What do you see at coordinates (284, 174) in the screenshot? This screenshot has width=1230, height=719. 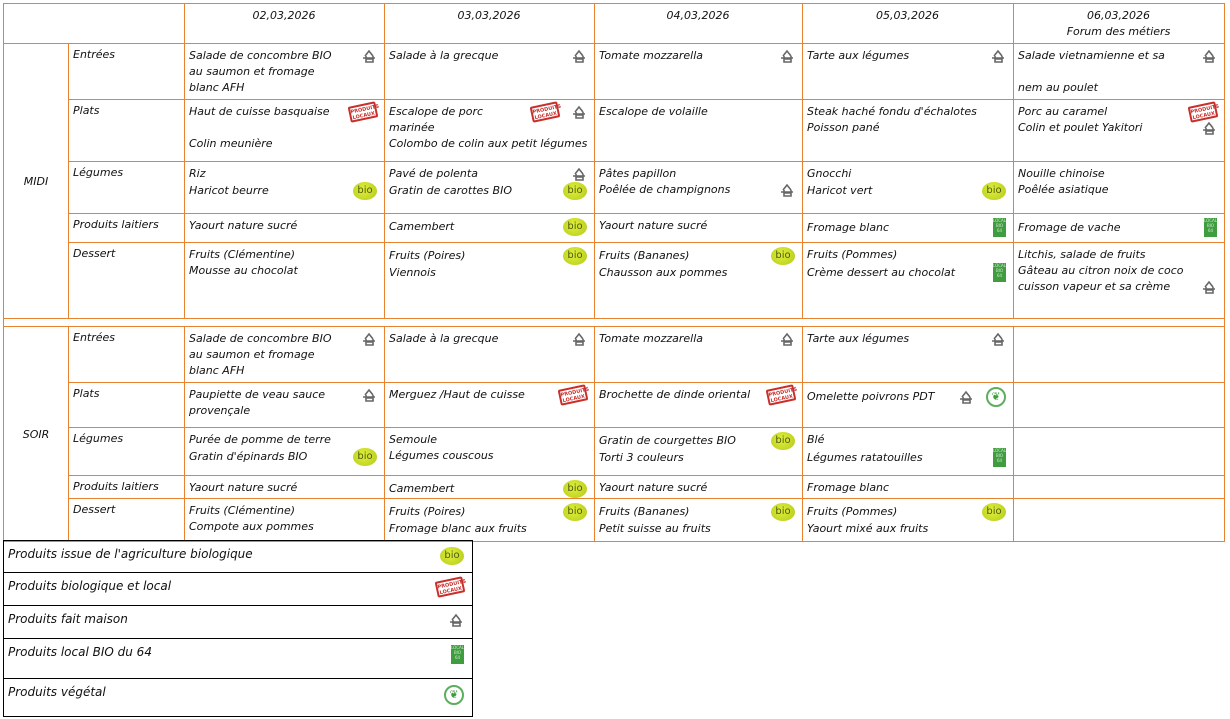 I see `dish-line: Riz` at bounding box center [284, 174].